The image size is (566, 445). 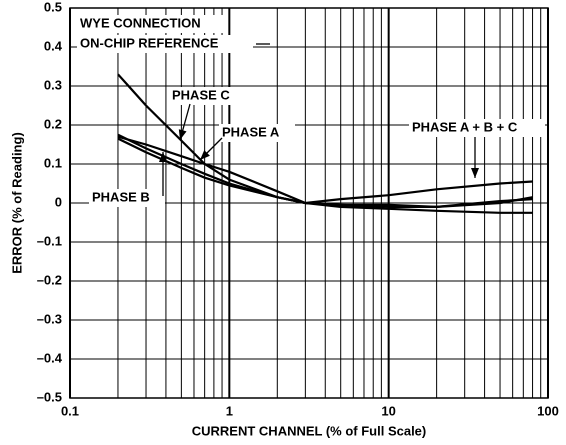 I want to click on y-tick-label: 0, so click(x=58, y=201).